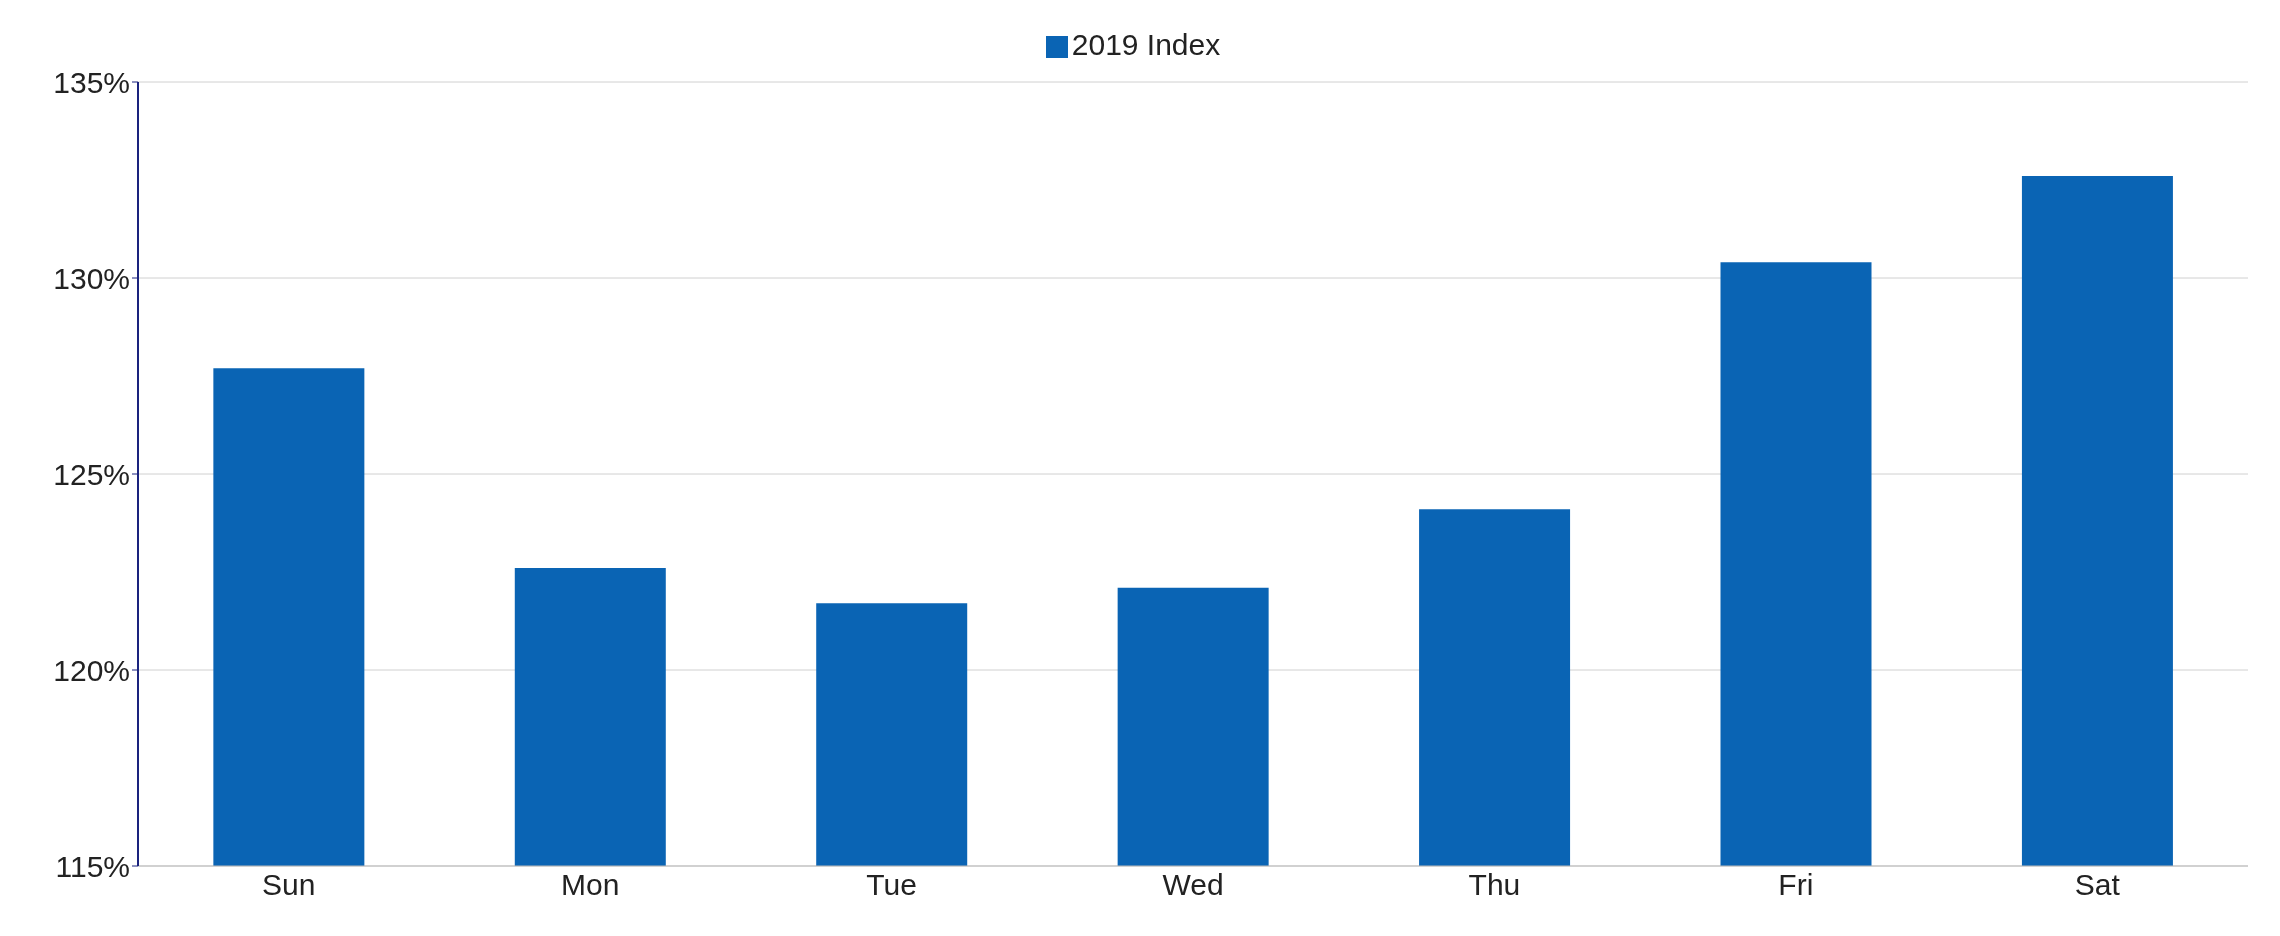 The width and height of the screenshot is (2280, 936). What do you see at coordinates (891, 885) in the screenshot?
I see `x-tick-label: Tue` at bounding box center [891, 885].